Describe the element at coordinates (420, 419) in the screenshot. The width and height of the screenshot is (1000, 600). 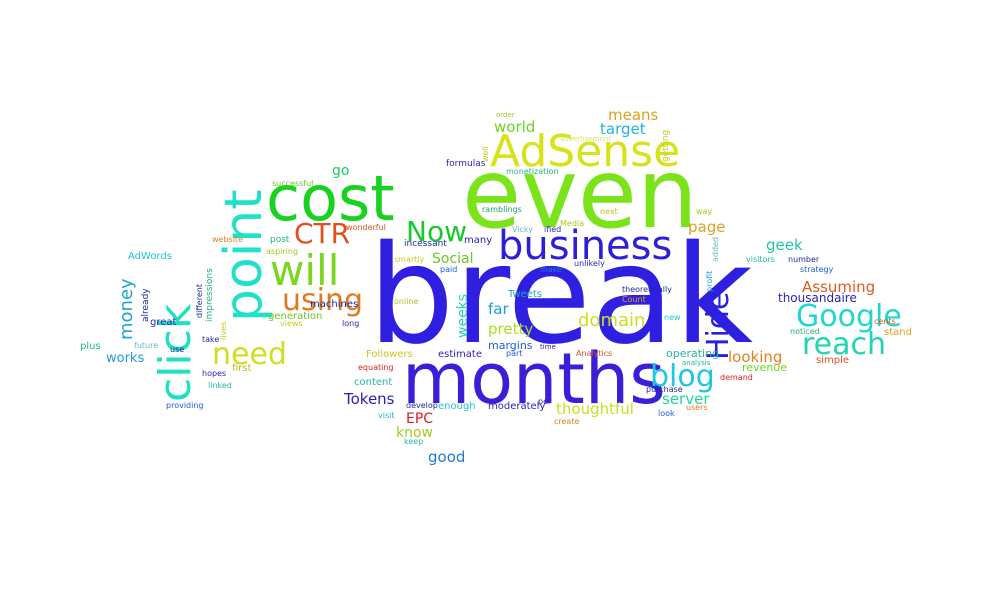
I see `word-epc: EPC` at that location.